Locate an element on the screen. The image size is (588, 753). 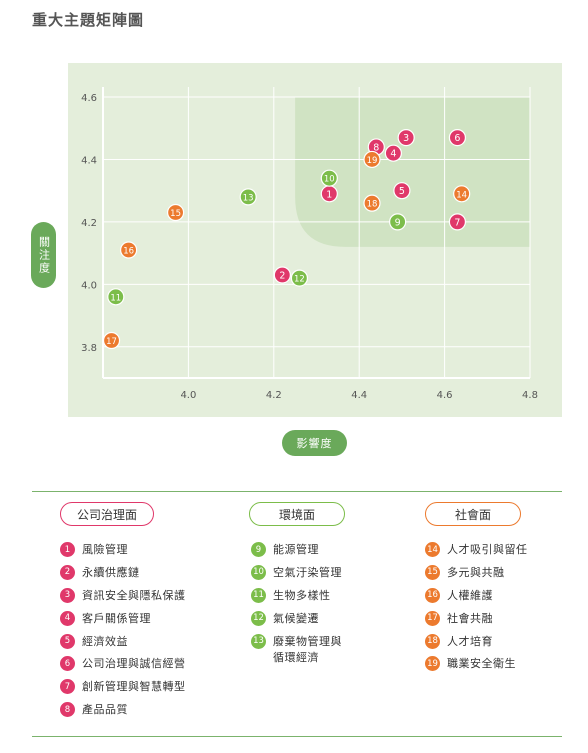
y-tick-label: 3.8 is located at coordinates (89, 348).